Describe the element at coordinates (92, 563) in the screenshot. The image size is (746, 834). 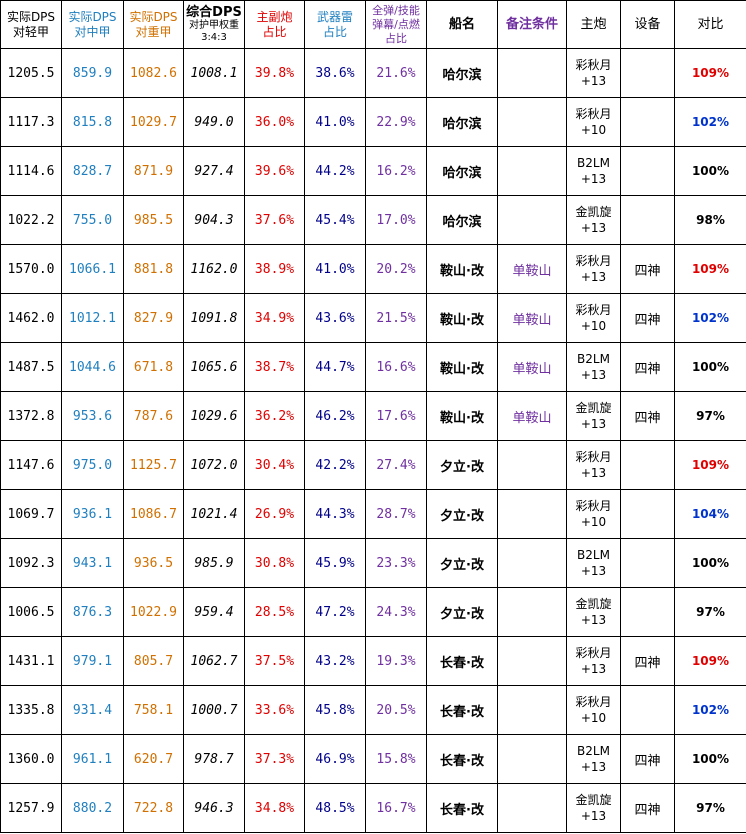
I see `cell-medium-armor: 943.1` at that location.